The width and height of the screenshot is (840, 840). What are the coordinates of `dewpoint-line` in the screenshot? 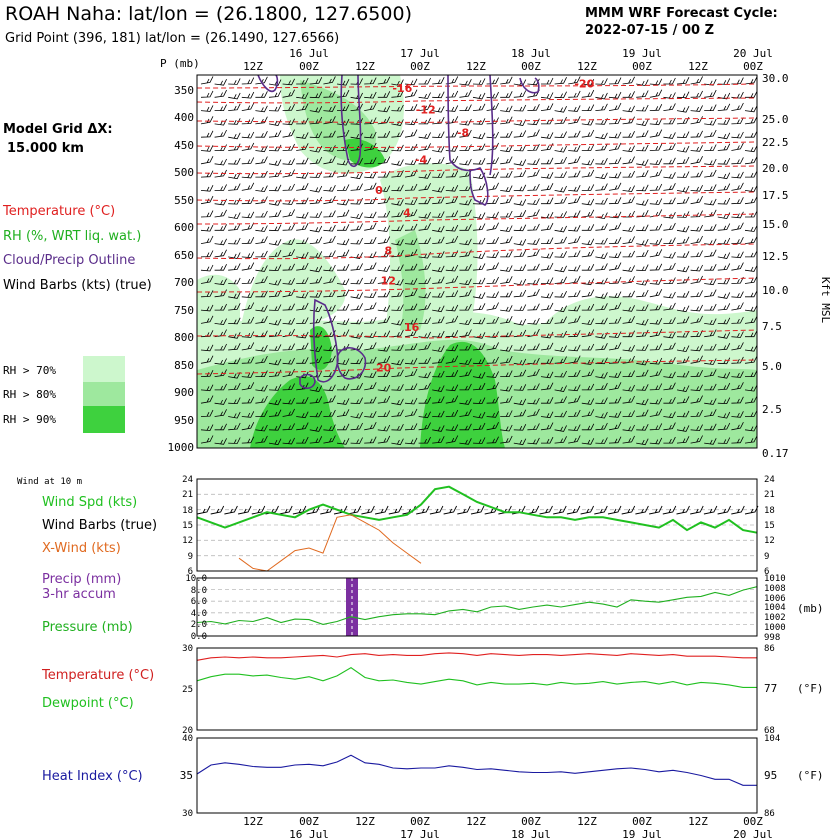 It's located at (476, 677).